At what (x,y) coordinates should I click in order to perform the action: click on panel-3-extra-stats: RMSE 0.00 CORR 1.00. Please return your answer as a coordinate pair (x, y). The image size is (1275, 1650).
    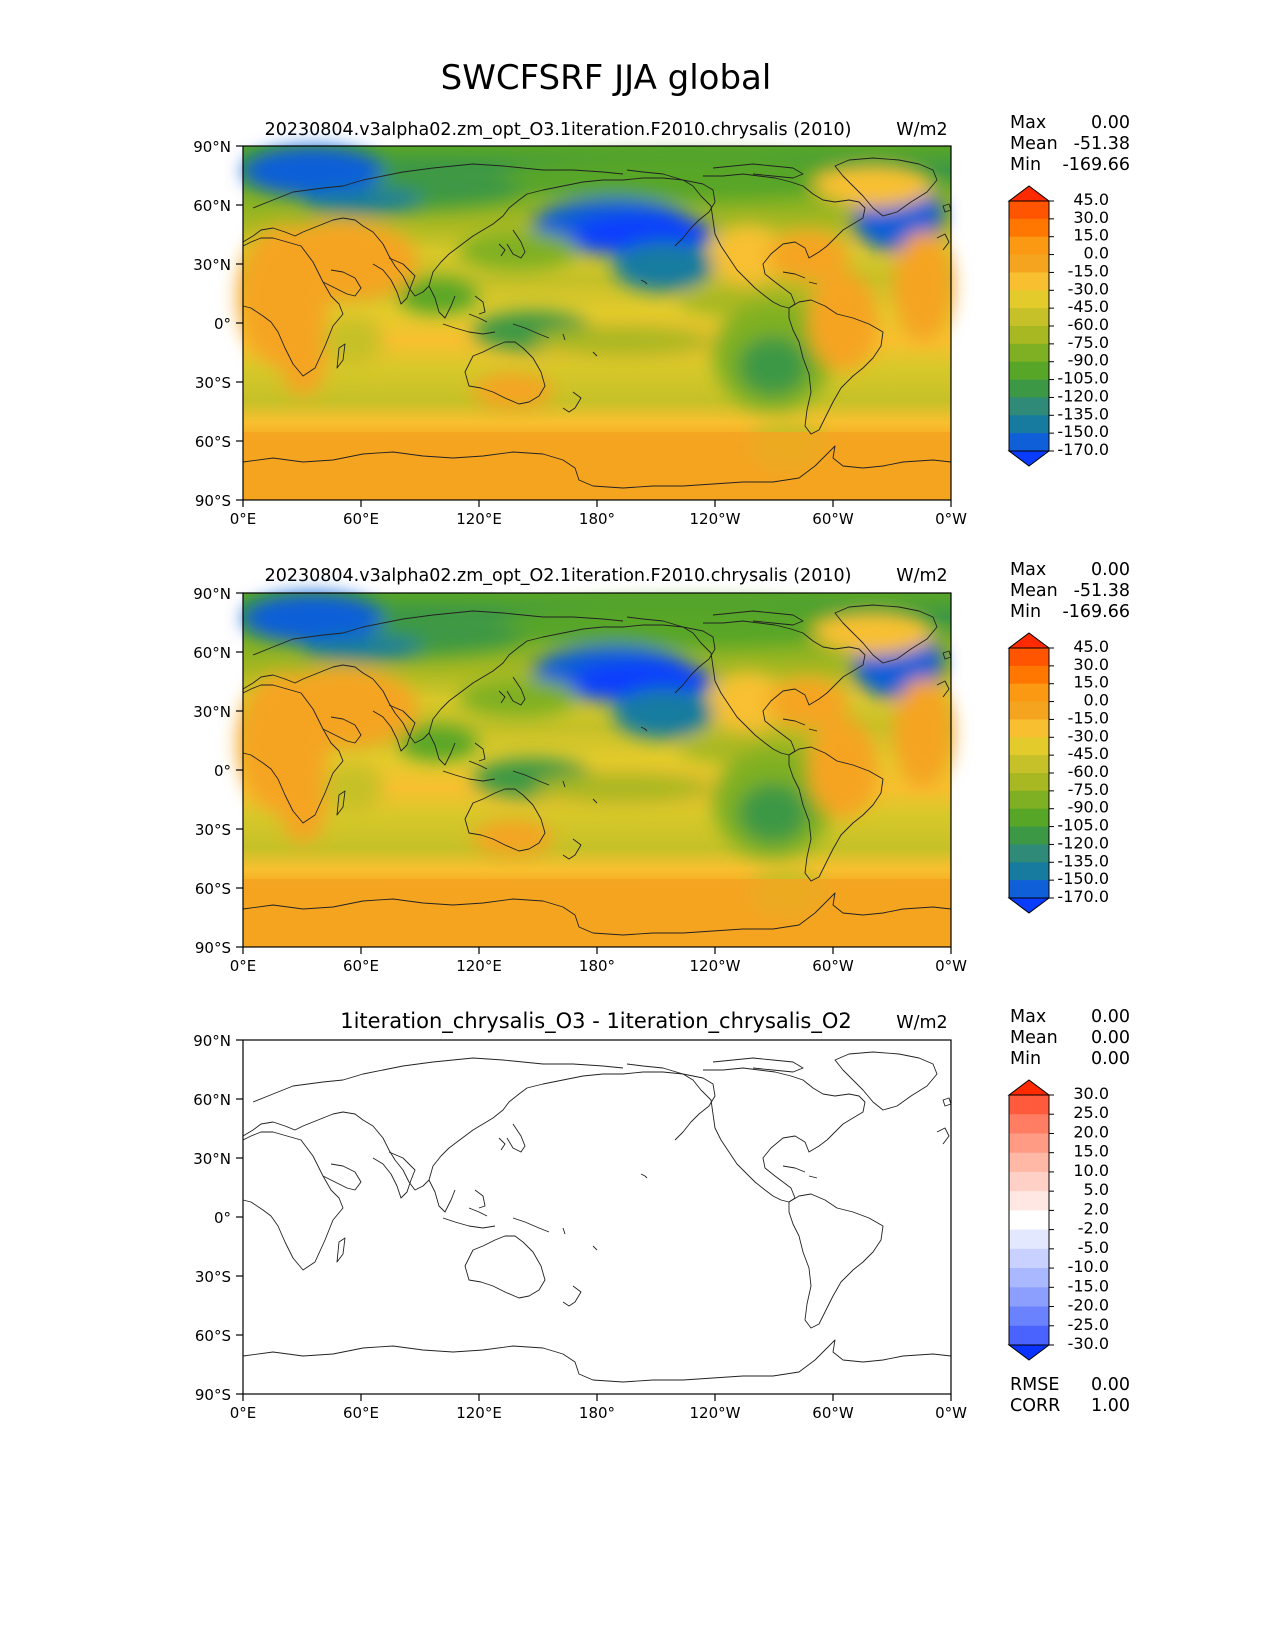
    Looking at the image, I should click on (1070, 1395).